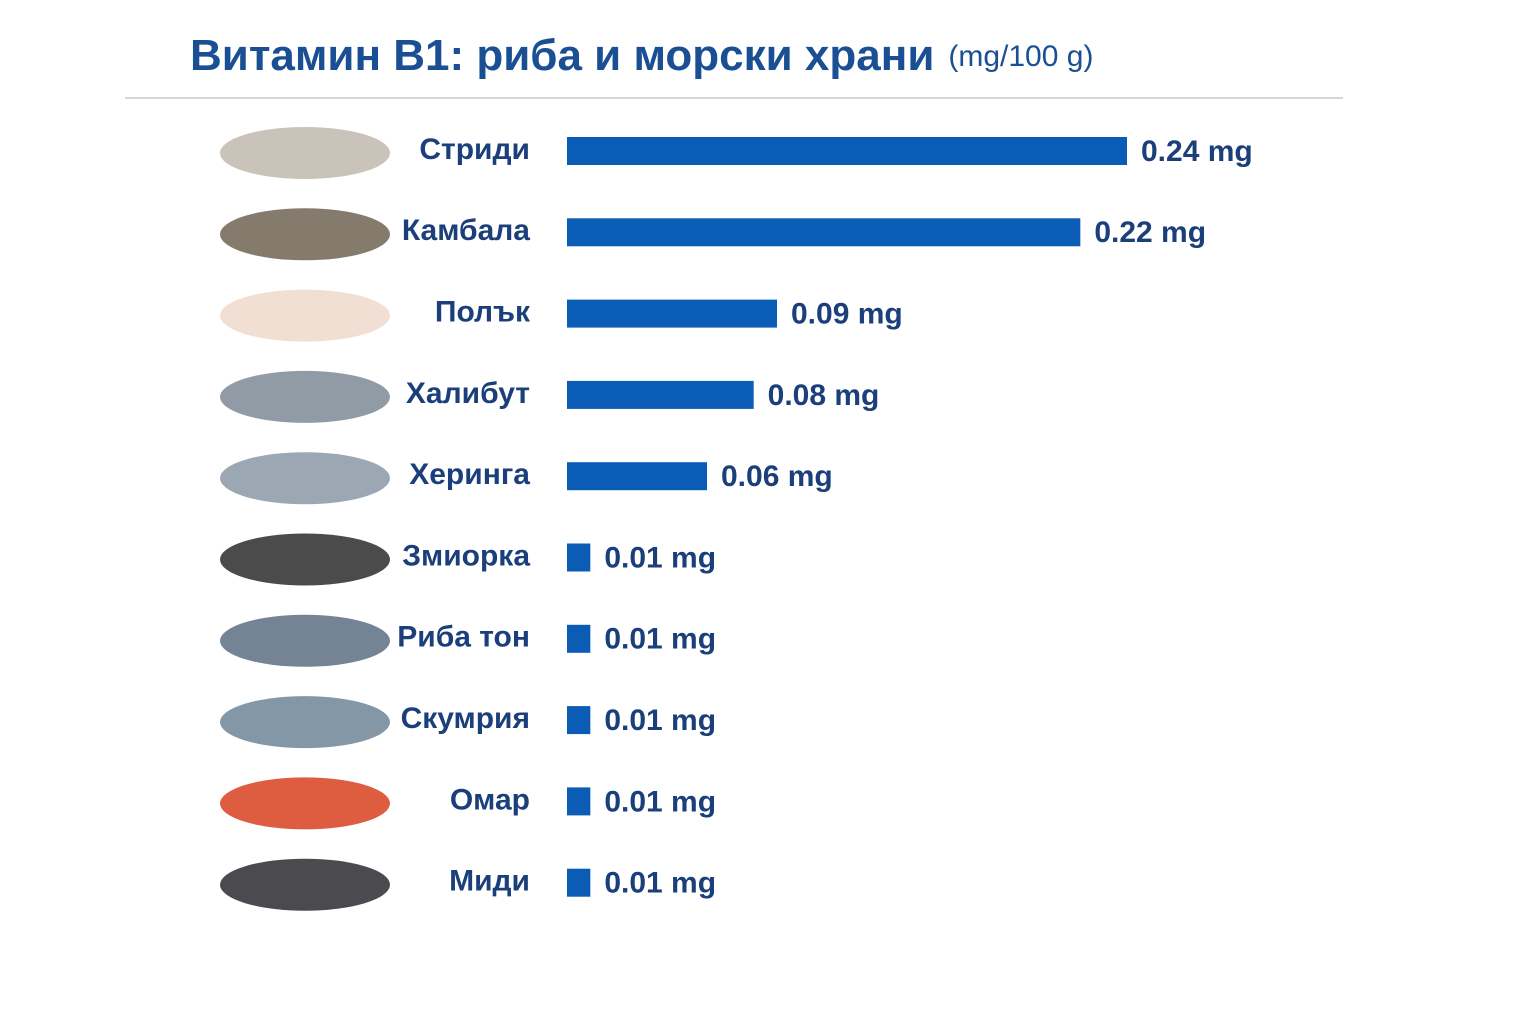  Describe the element at coordinates (562, 55) in the screenshot. I see `chart-title: Витамин В1: риба и морски храни` at that location.